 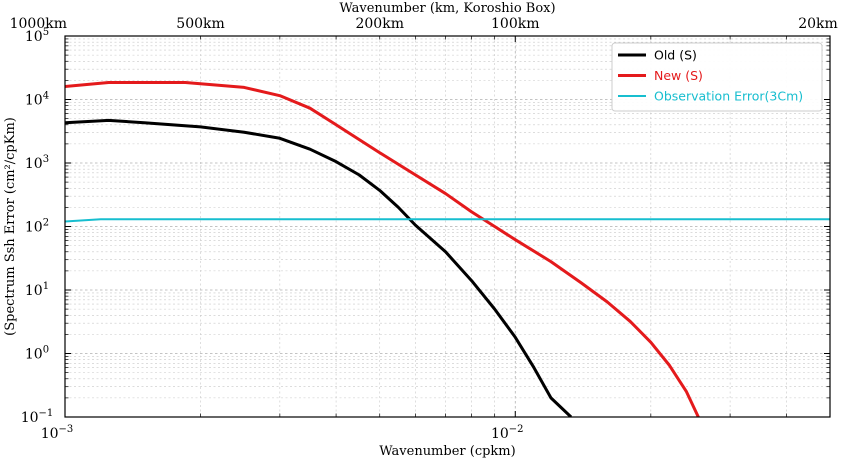 What do you see at coordinates (447, 451) in the screenshot?
I see `x-axis-label: Wavenumber (cpkm)` at bounding box center [447, 451].